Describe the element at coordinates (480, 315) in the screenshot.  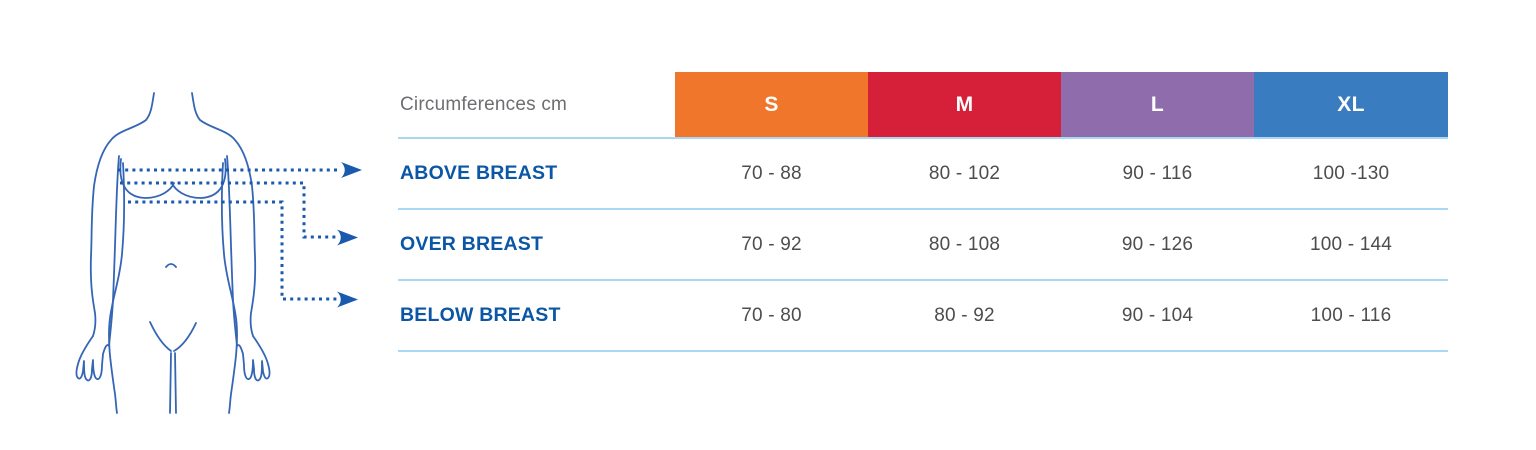
I see `row-label-below-breast: BELOW BREAST` at that location.